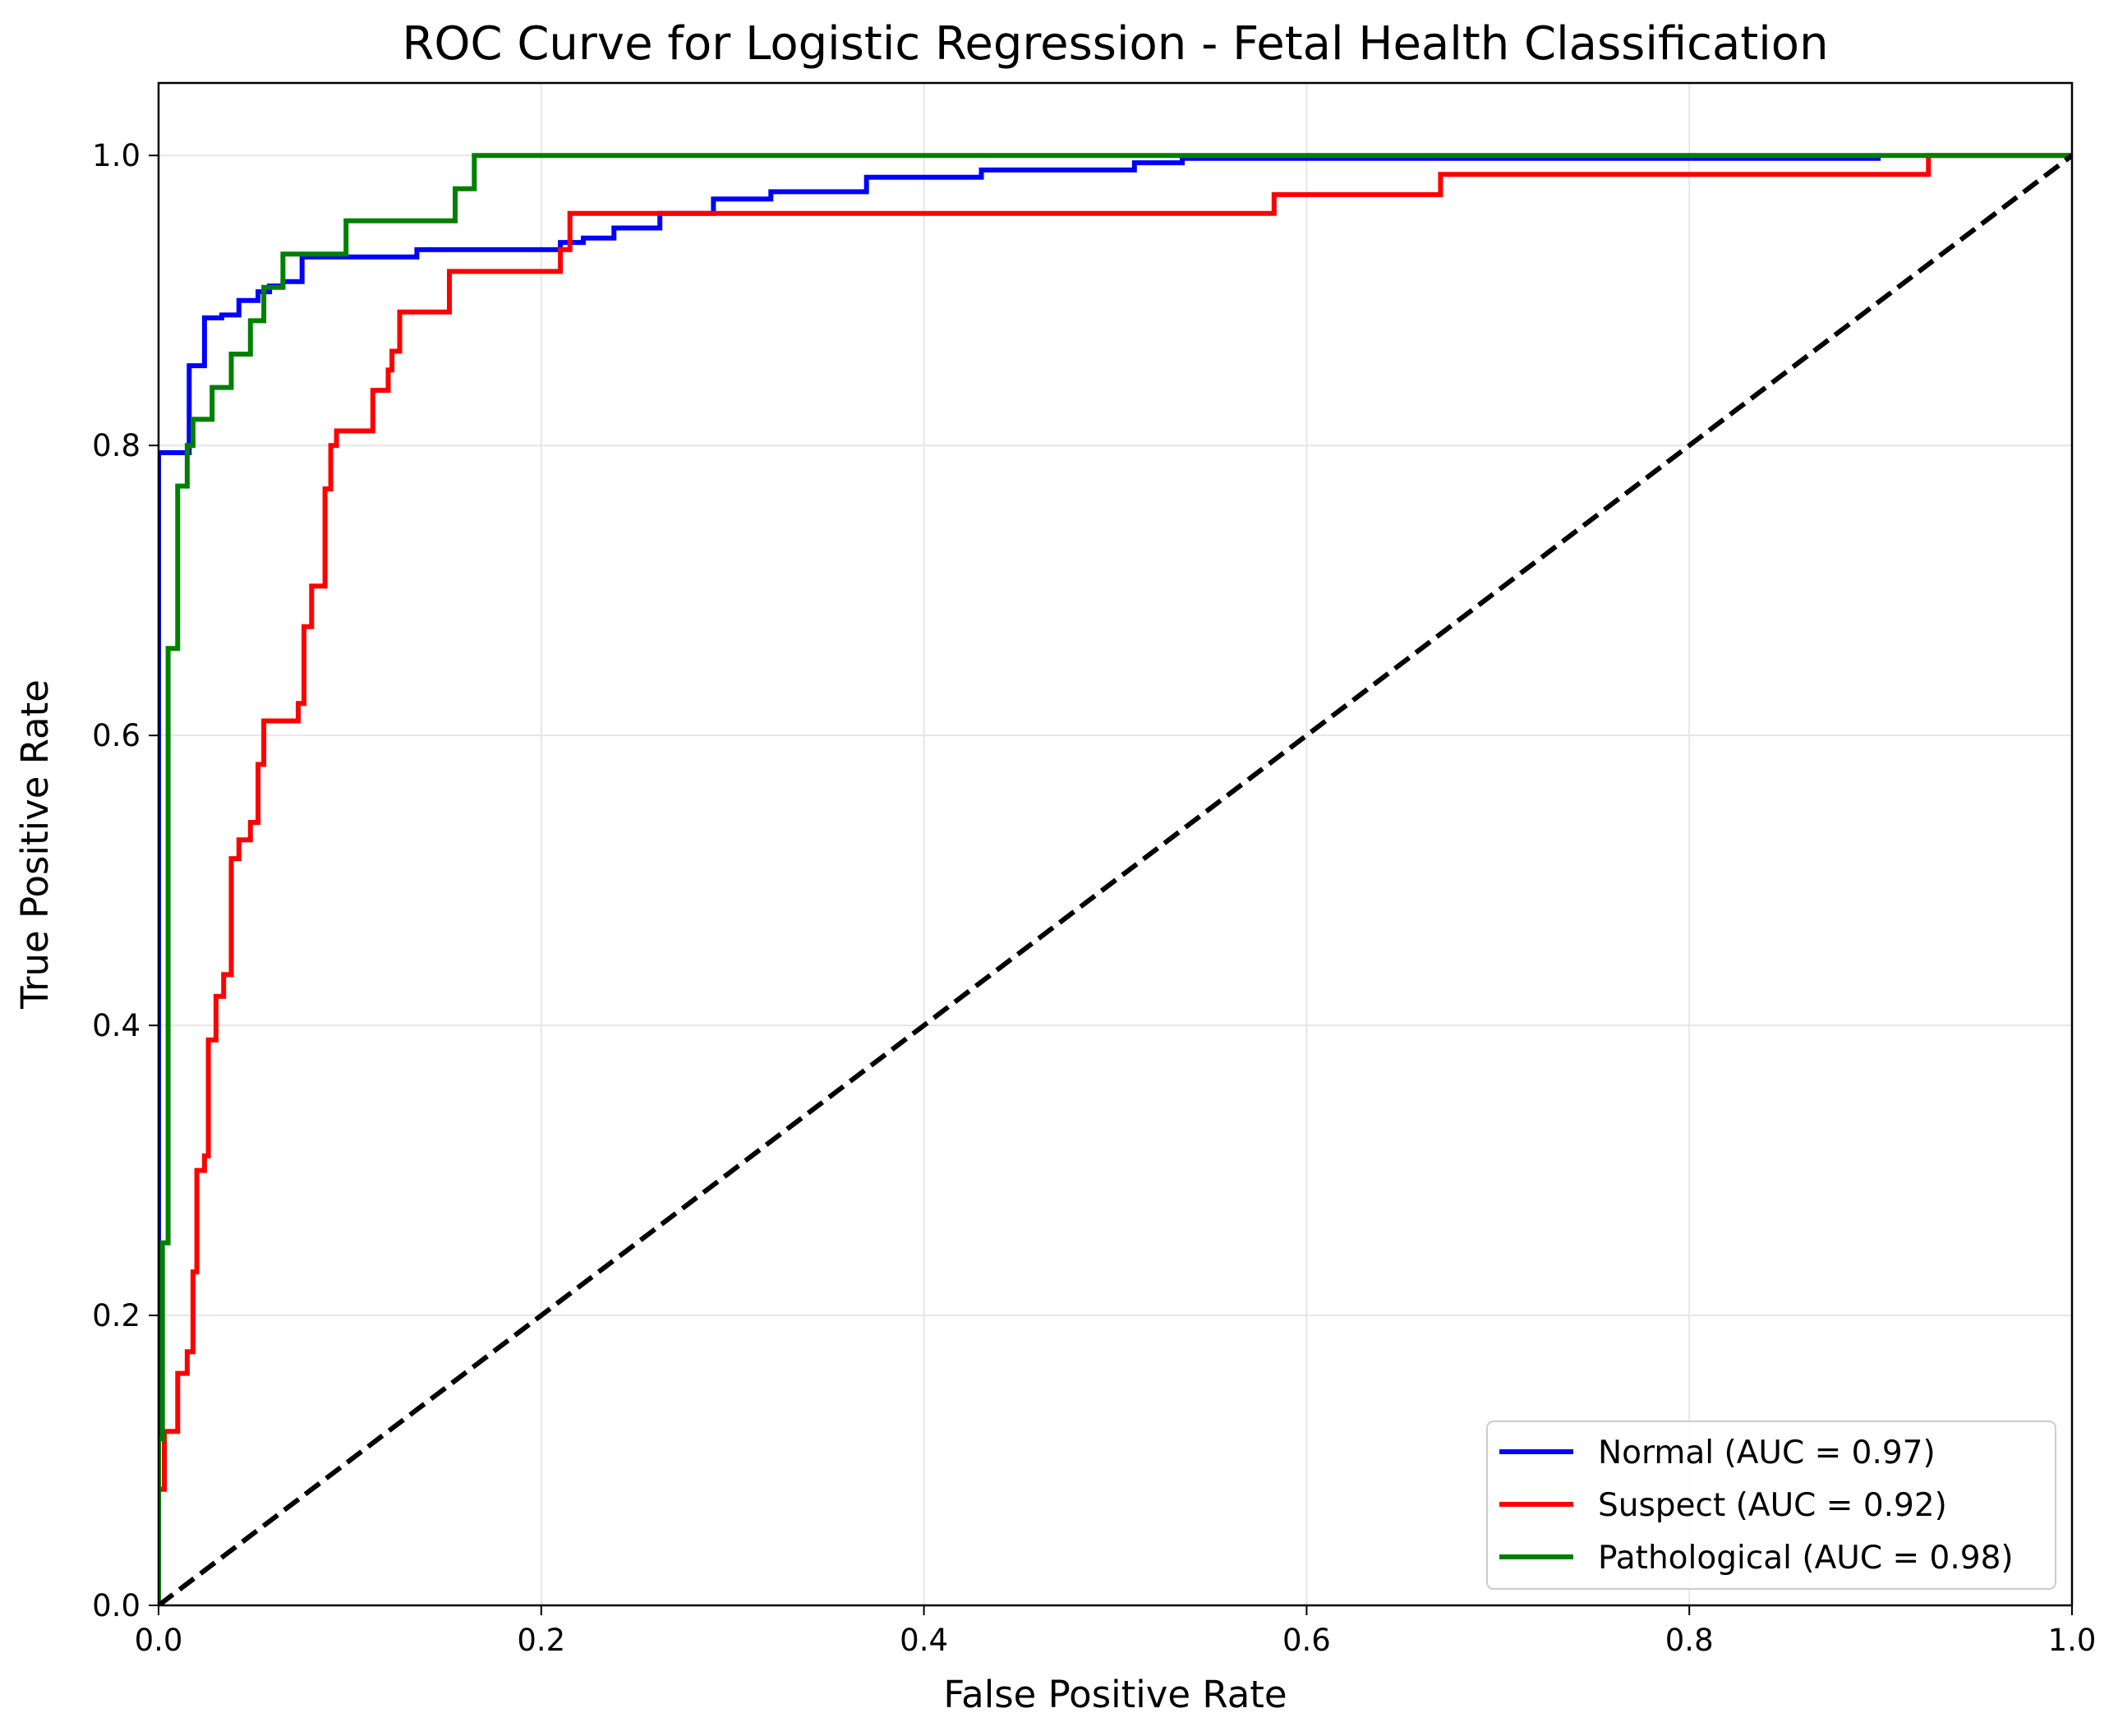  Describe the element at coordinates (1115, 1695) in the screenshot. I see `x-axis-label: False Positive Rate` at that location.